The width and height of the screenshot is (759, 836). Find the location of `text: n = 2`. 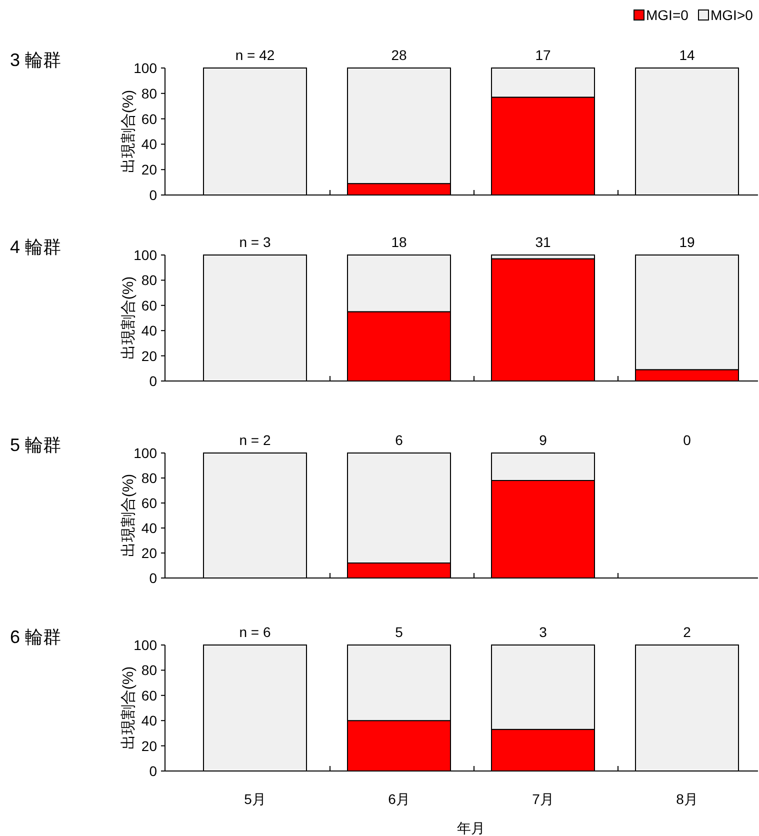

text: n = 2 is located at coordinates (255, 440).